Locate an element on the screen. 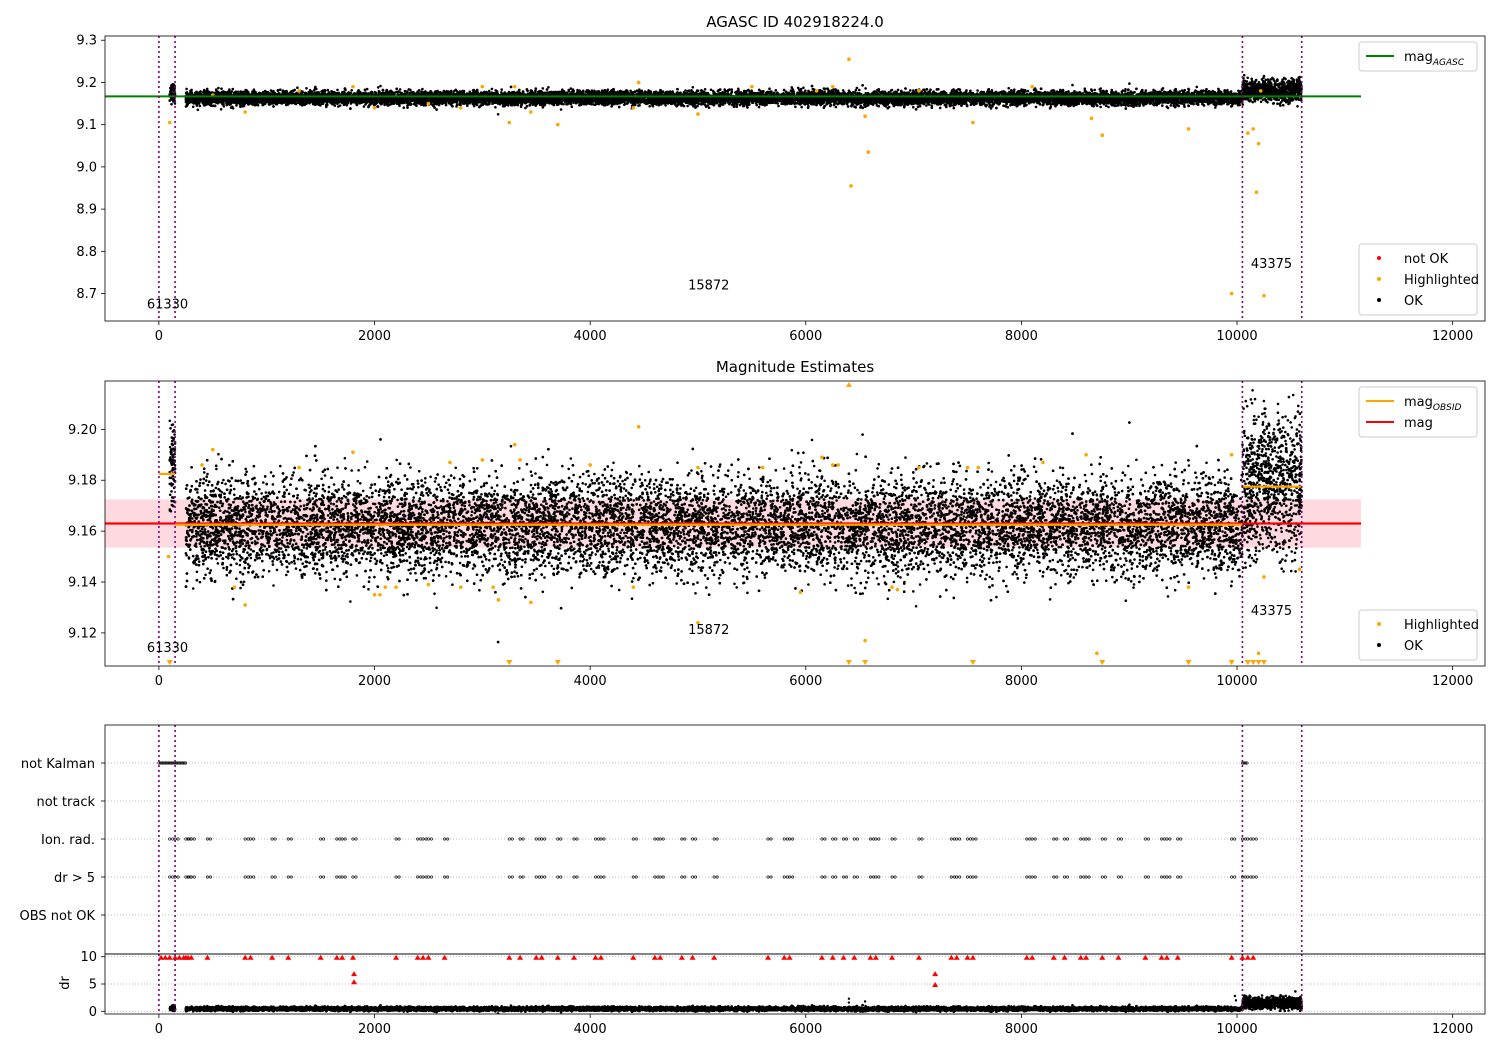 The image size is (1500, 1050). panel-agasc-title: AGASC ID 402918224.0 is located at coordinates (795, 22).